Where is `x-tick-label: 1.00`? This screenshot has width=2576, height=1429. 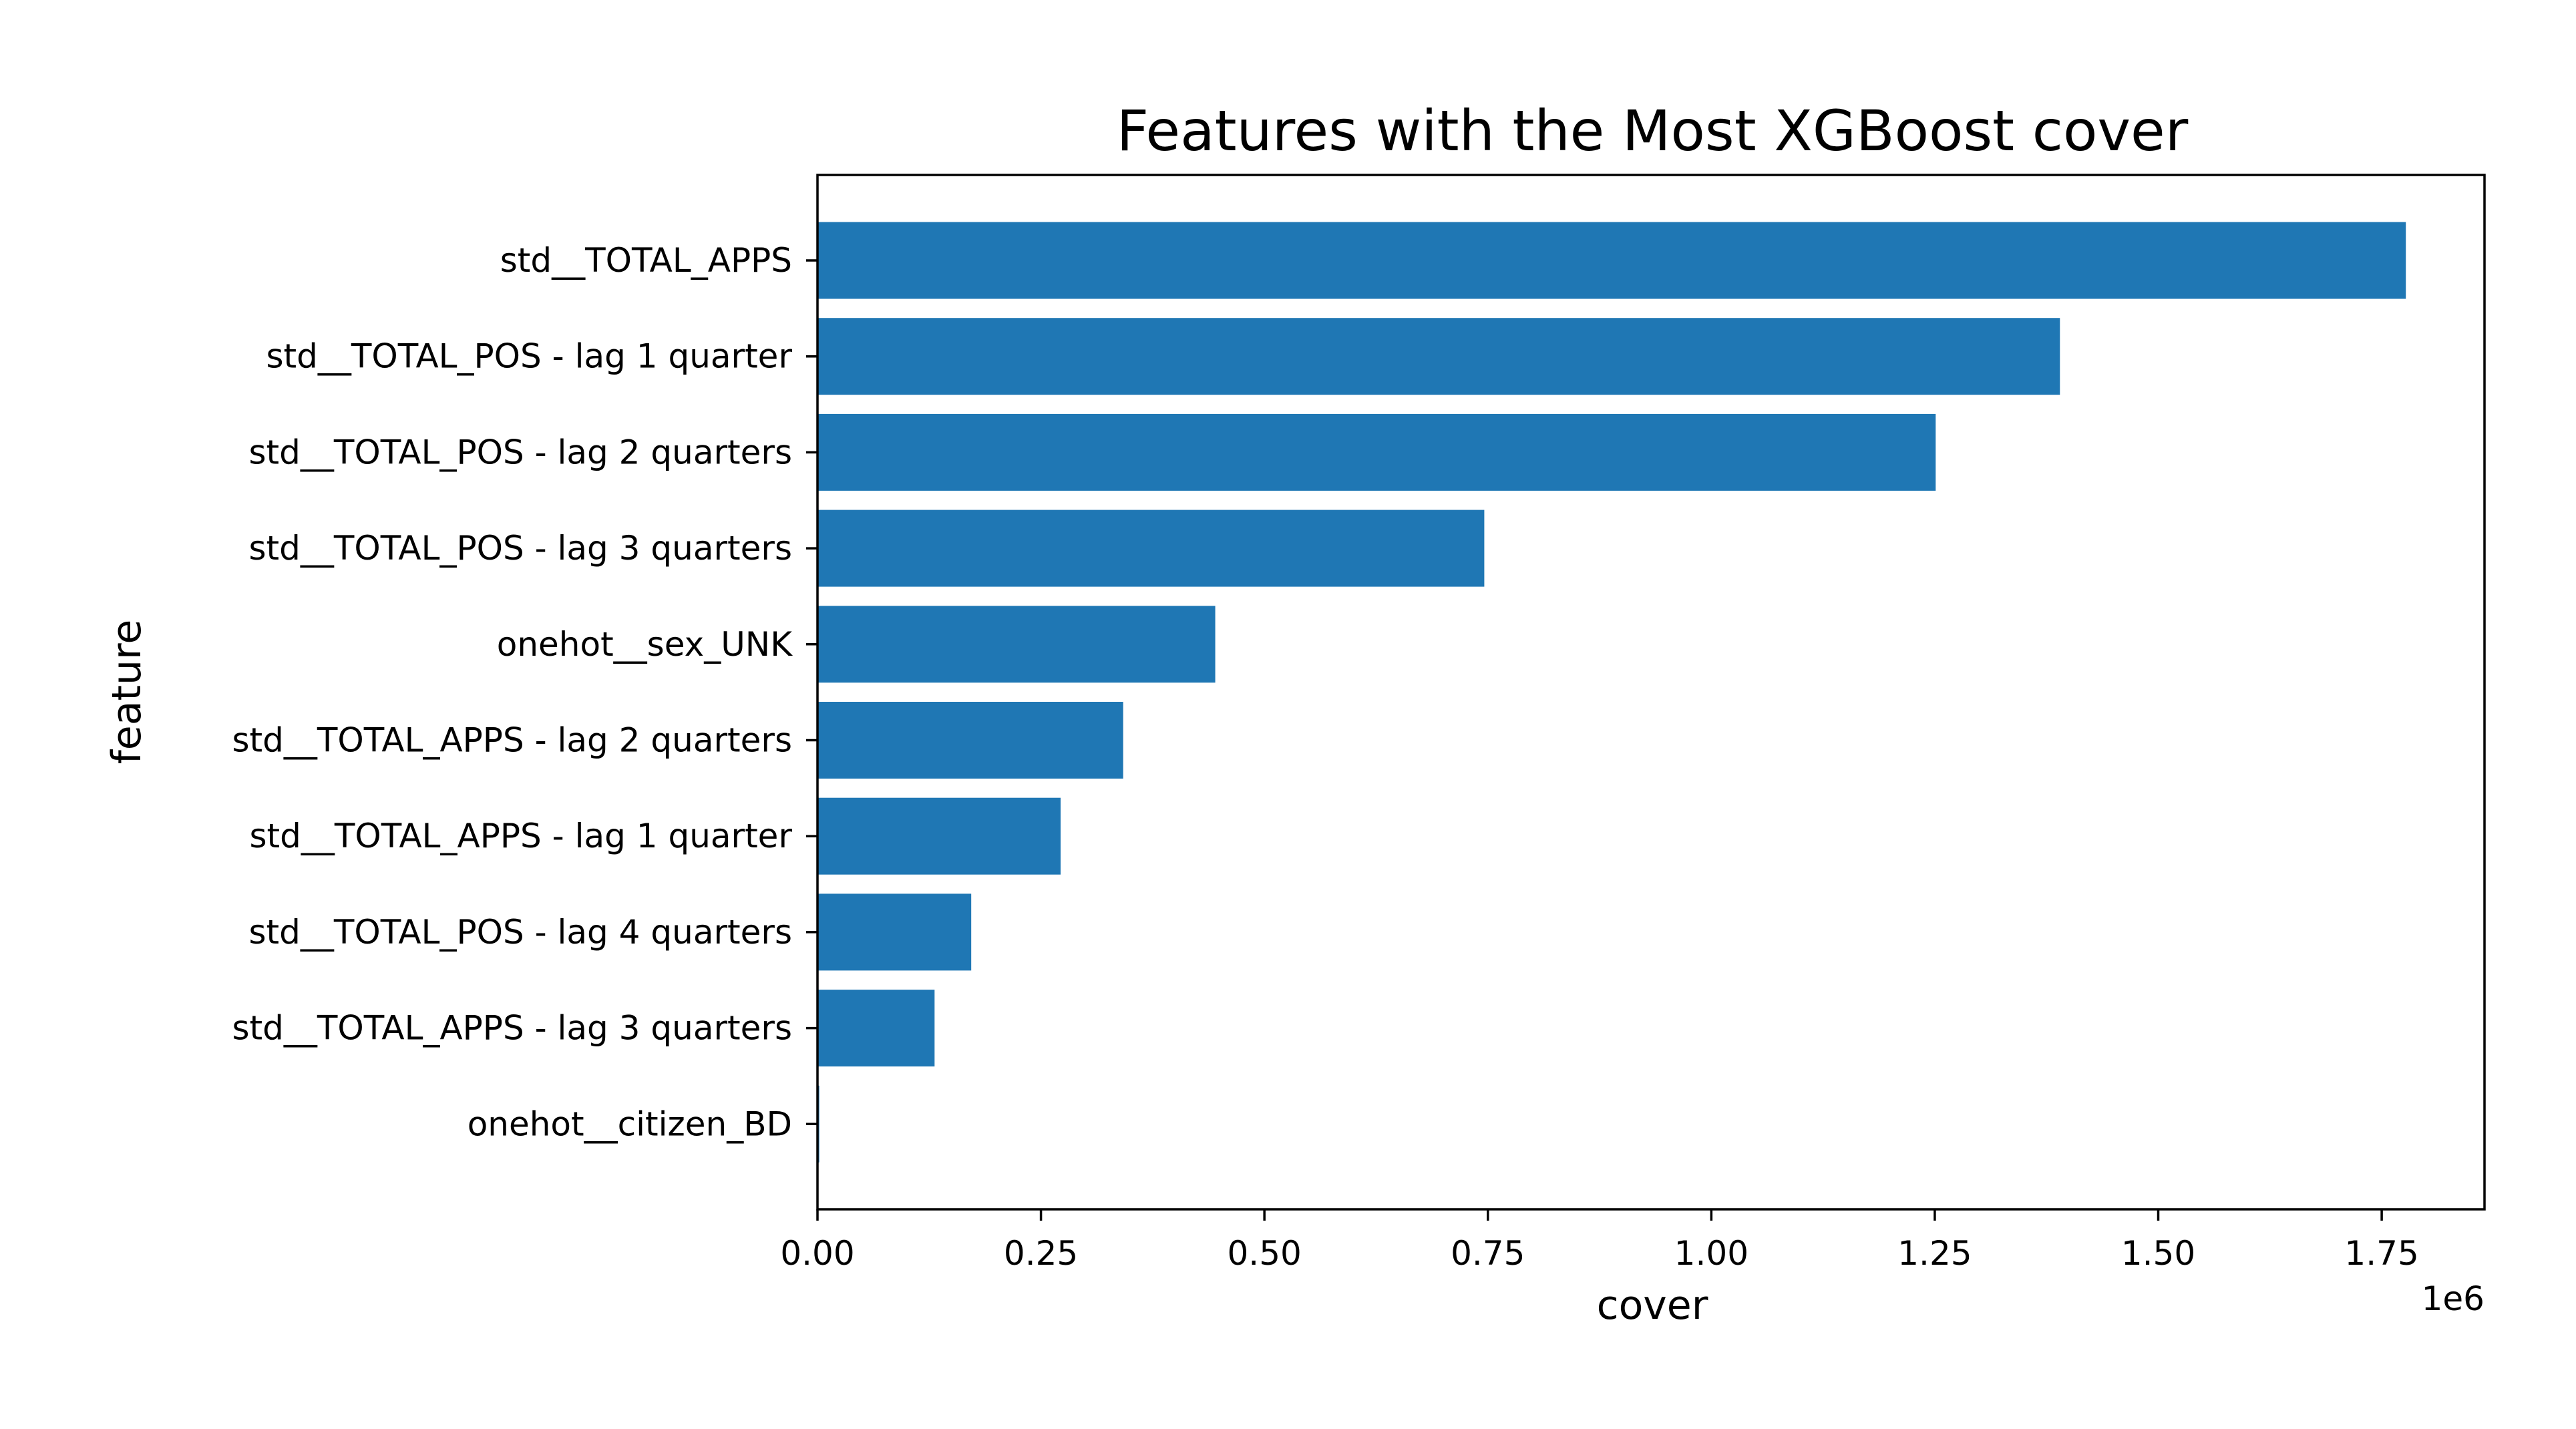
x-tick-label: 1.00 is located at coordinates (1711, 1253).